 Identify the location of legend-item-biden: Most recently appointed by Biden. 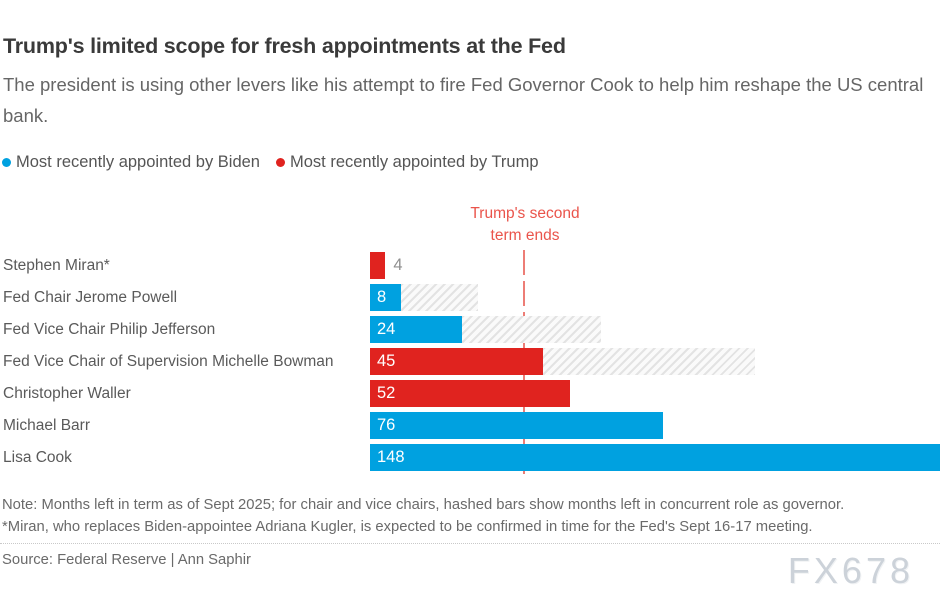
(131, 162).